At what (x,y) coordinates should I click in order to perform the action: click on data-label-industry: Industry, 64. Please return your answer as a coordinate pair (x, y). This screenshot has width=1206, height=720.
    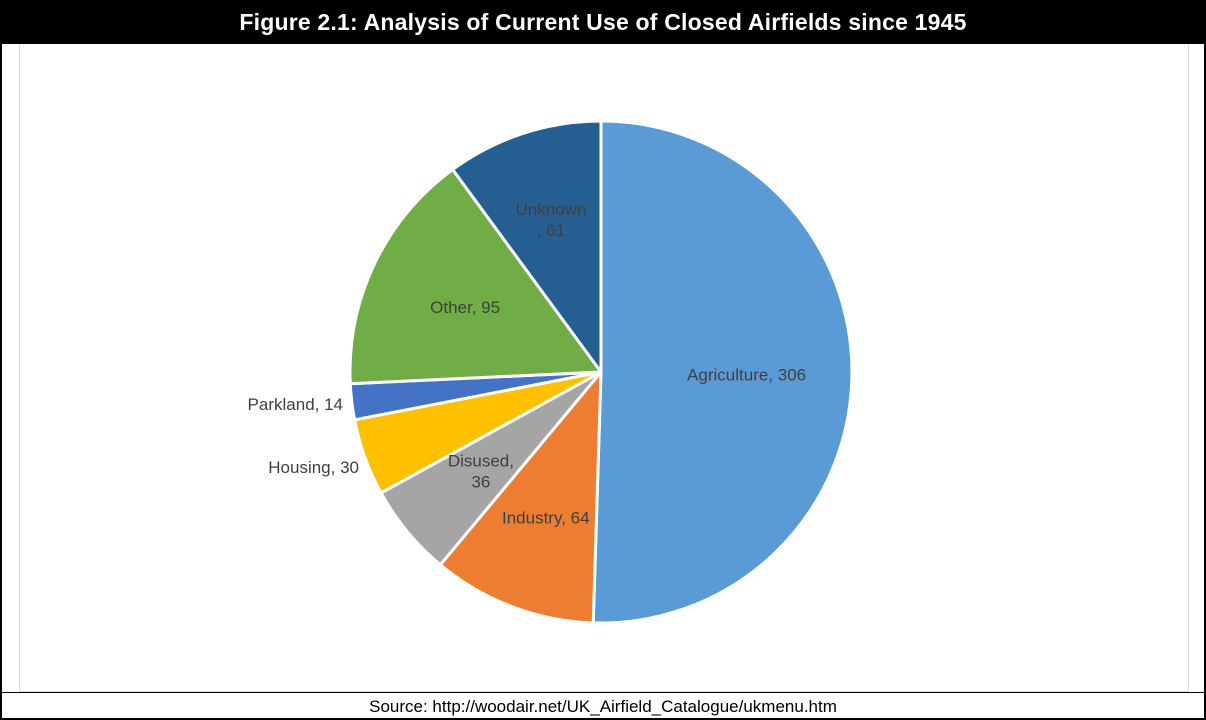
    Looking at the image, I should click on (546, 518).